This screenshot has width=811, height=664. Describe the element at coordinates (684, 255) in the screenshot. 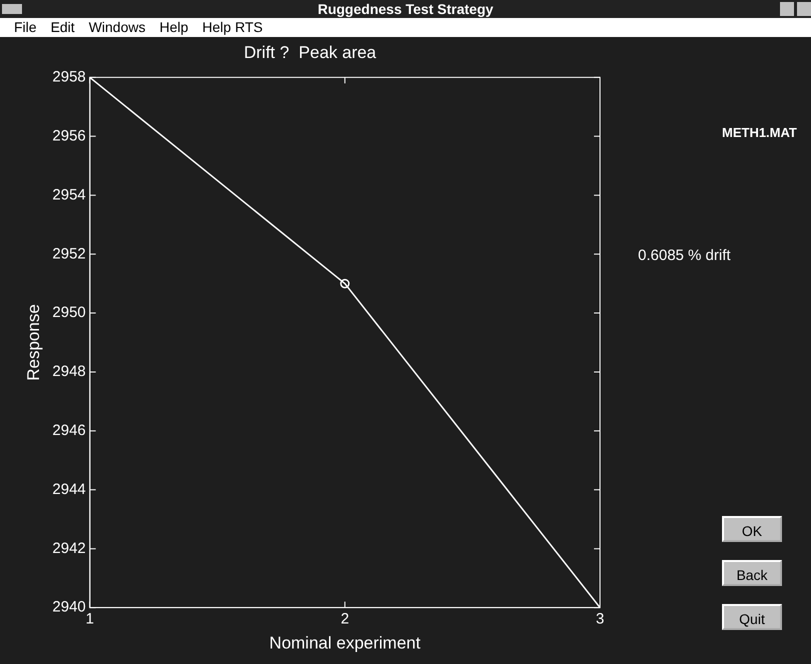

I see `text: 0.6085 % drift` at that location.